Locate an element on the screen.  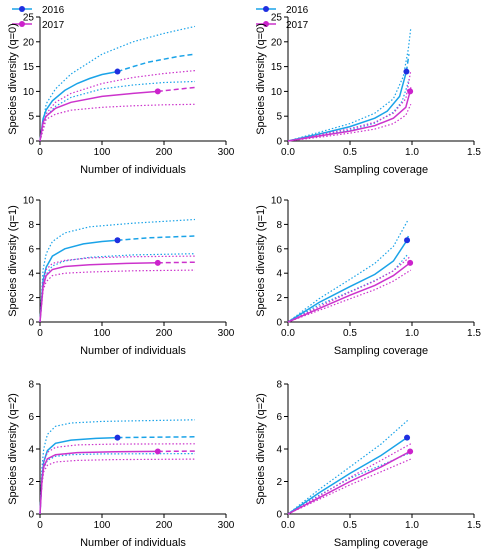
legend-left: 2016 2017 is located at coordinates (38, 18).